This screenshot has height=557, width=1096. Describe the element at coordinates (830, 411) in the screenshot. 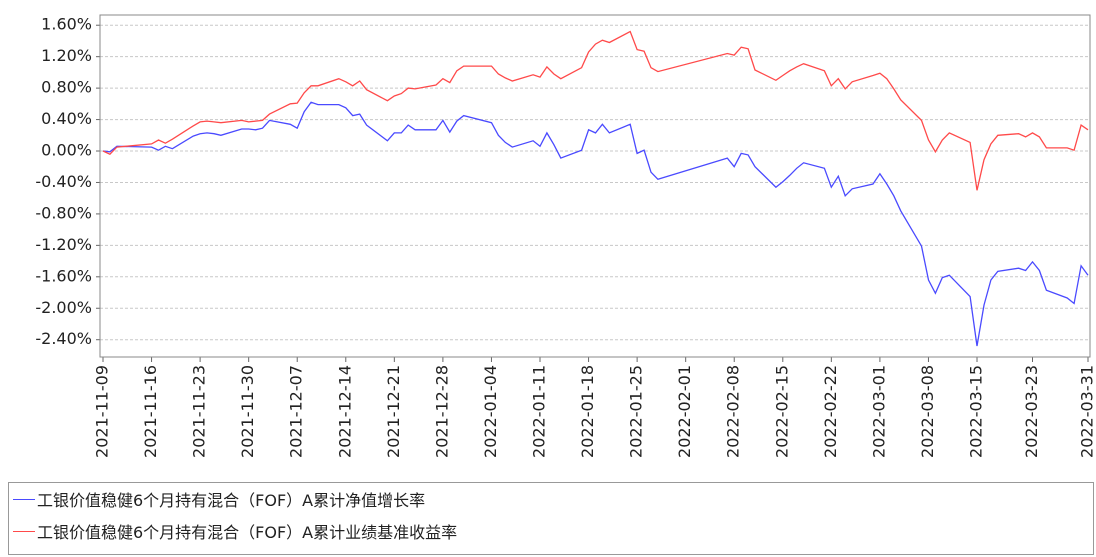

I see `x-tick-label: 2022-02-22` at that location.